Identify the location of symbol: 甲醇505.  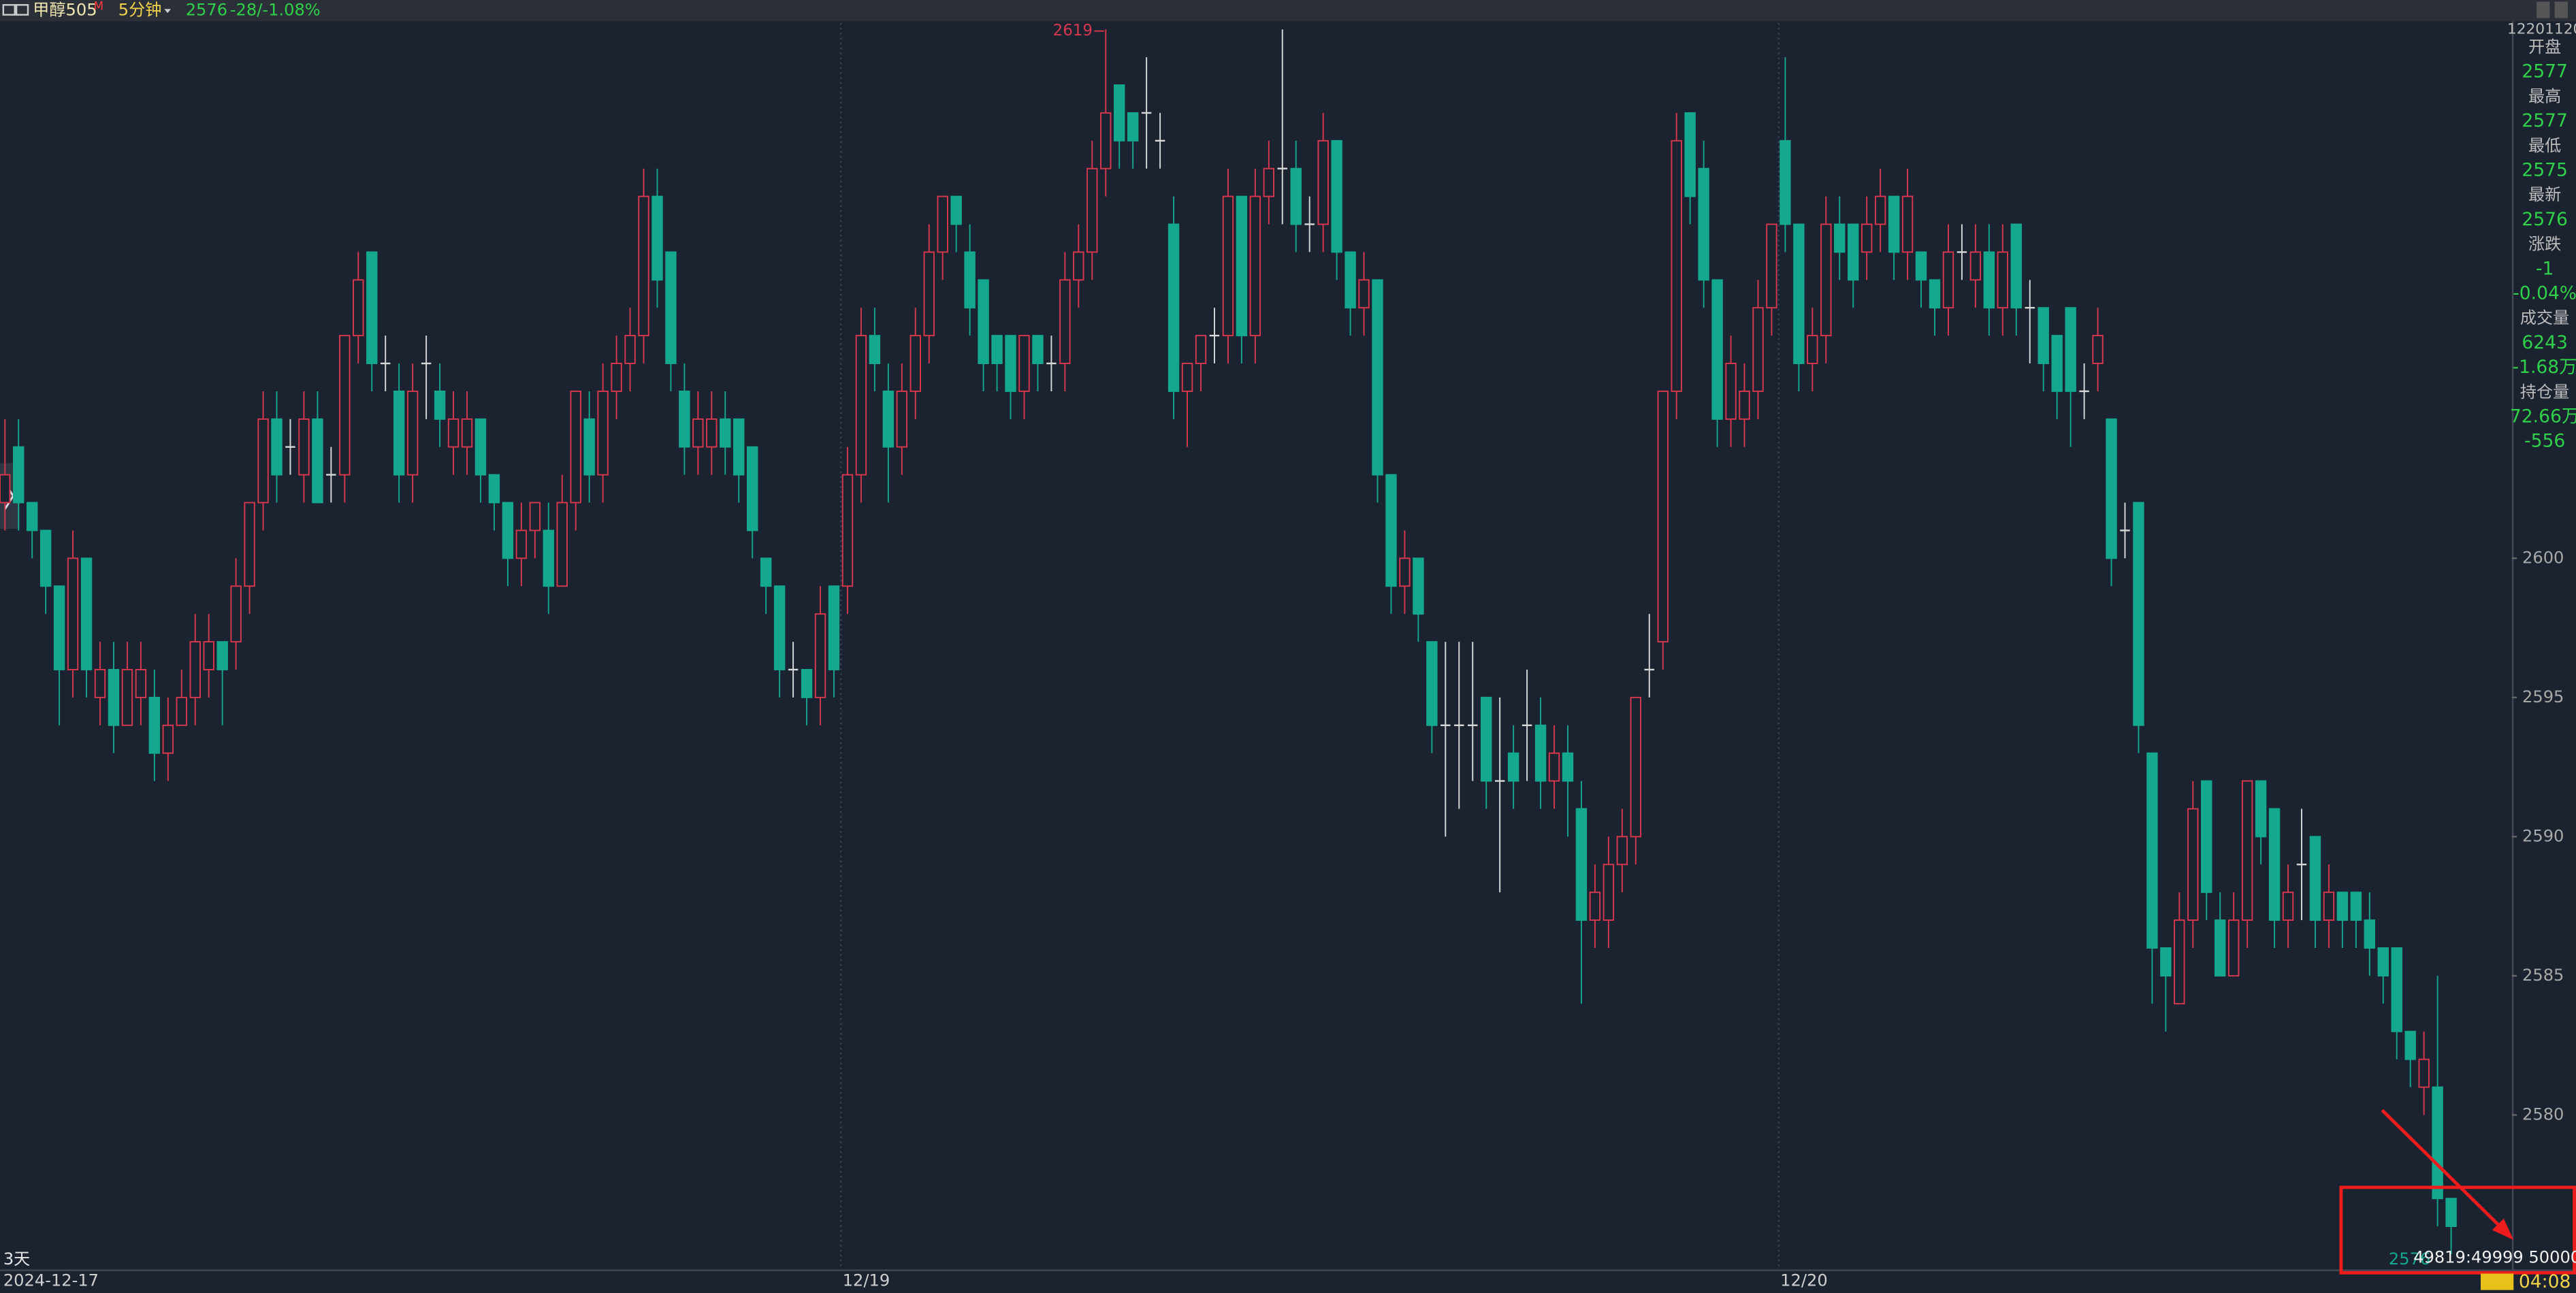
(65, 10).